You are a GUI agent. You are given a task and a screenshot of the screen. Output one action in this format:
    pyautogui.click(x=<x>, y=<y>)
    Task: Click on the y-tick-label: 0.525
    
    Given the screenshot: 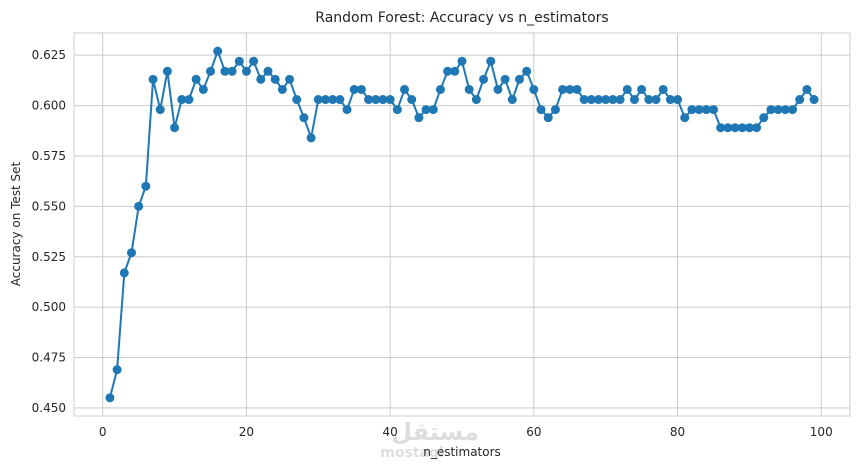 What is the action you would take?
    pyautogui.click(x=49, y=257)
    